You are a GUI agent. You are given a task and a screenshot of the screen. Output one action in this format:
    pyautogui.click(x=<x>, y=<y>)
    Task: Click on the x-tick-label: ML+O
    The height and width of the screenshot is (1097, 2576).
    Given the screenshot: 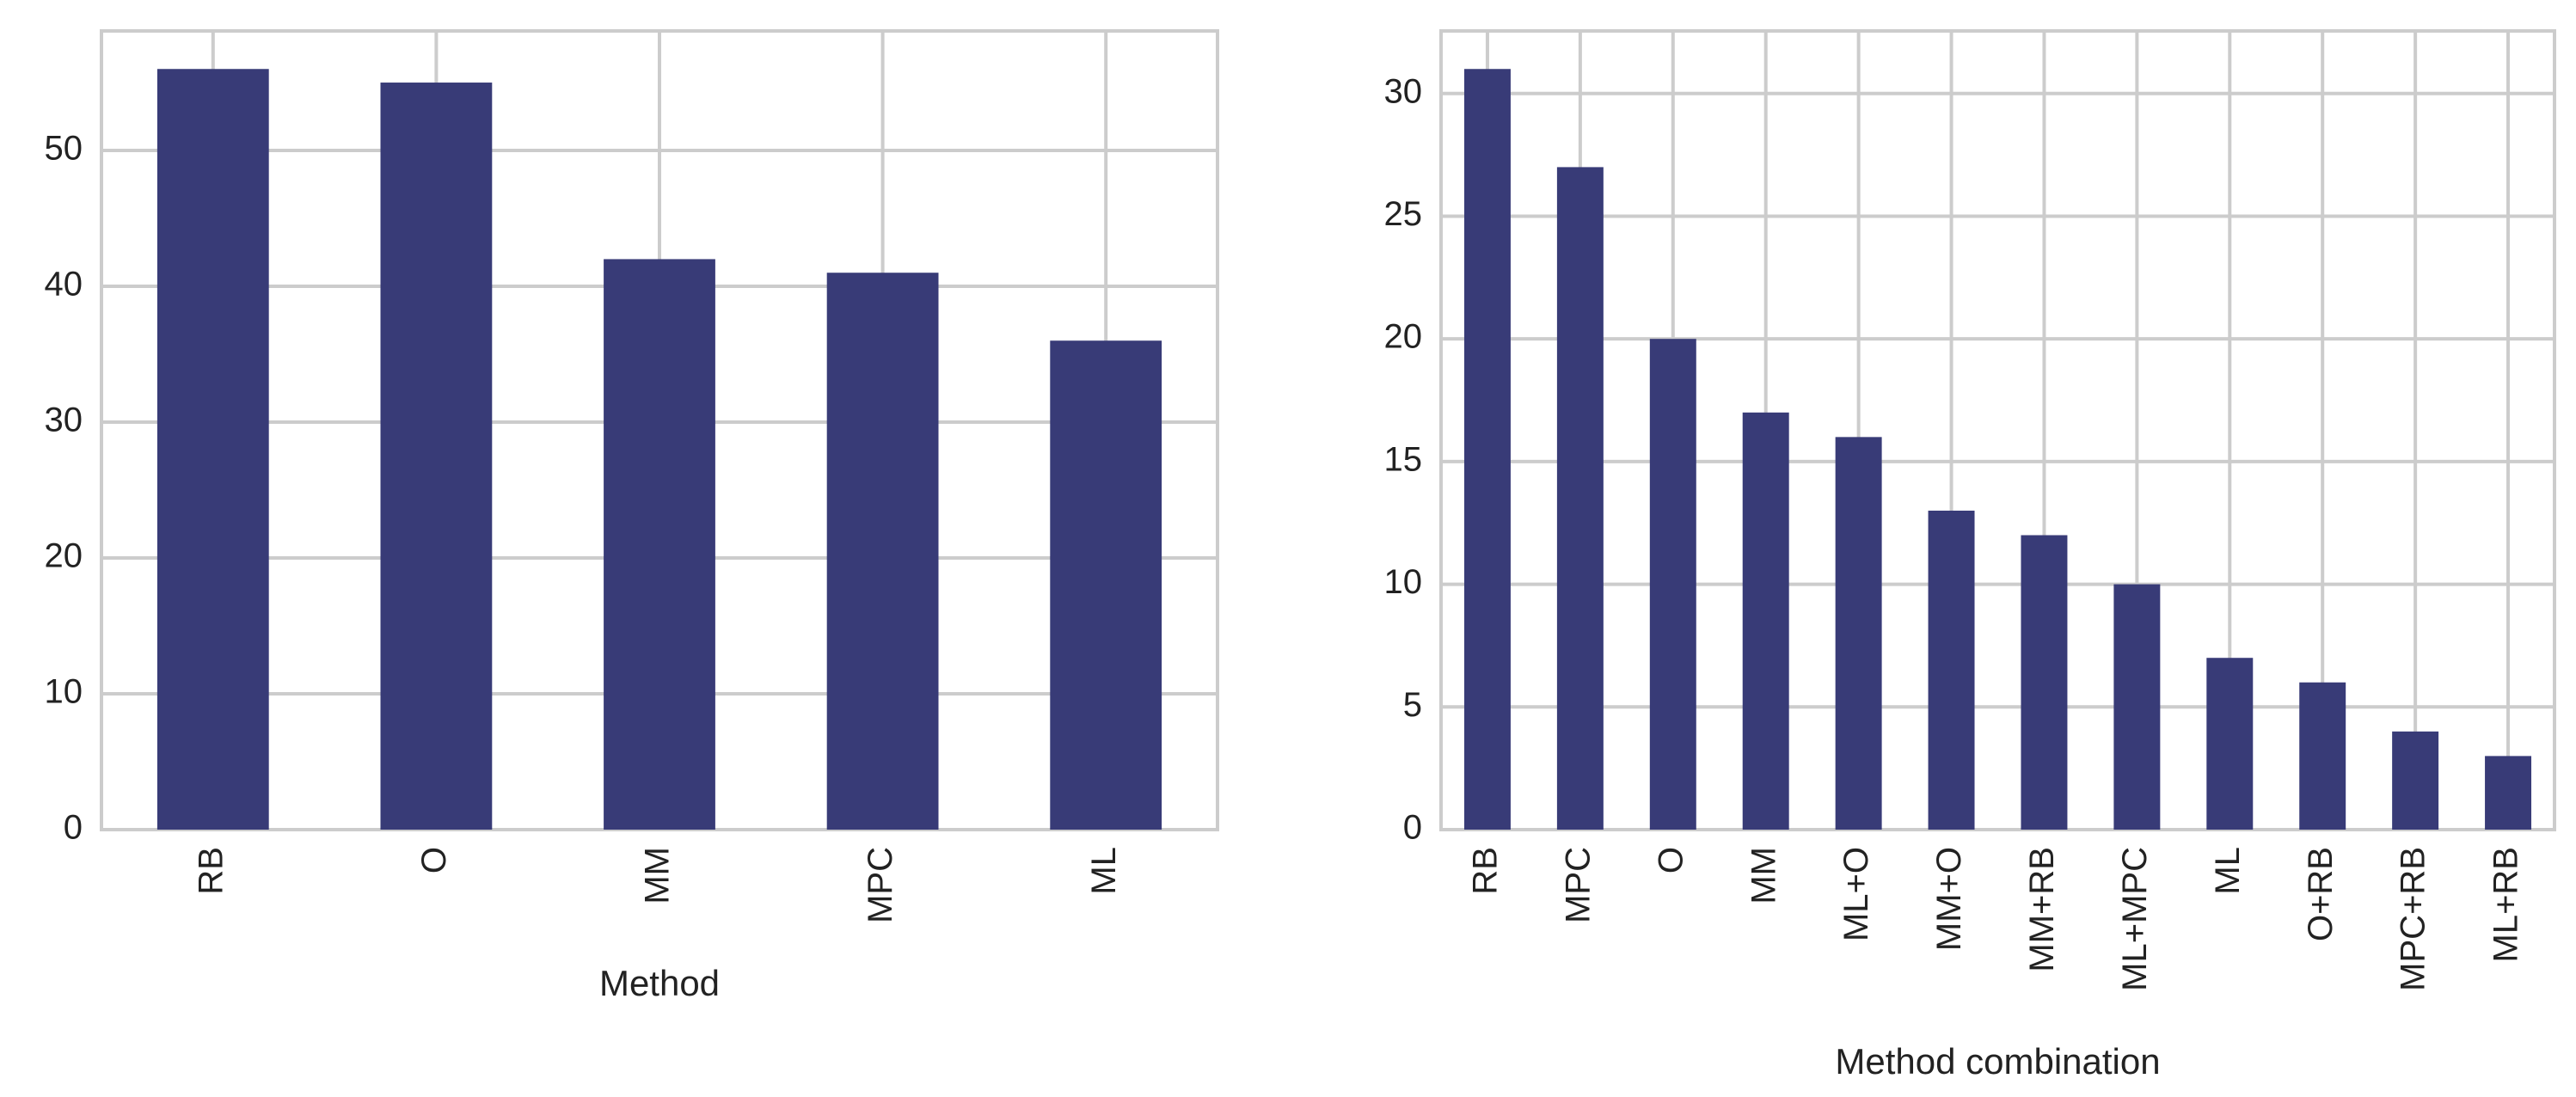 What is the action you would take?
    pyautogui.click(x=1856, y=894)
    